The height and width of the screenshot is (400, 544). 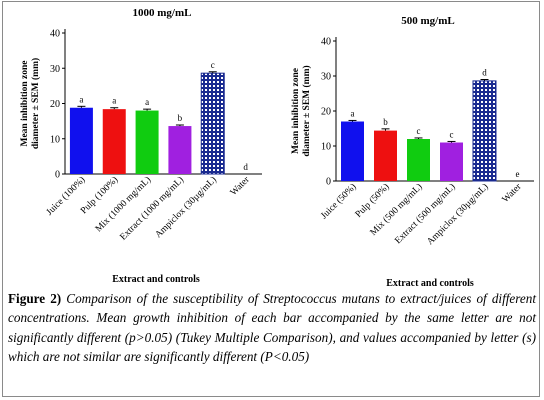 I want to click on chart-title: 500 mg/mL, so click(x=427, y=21).